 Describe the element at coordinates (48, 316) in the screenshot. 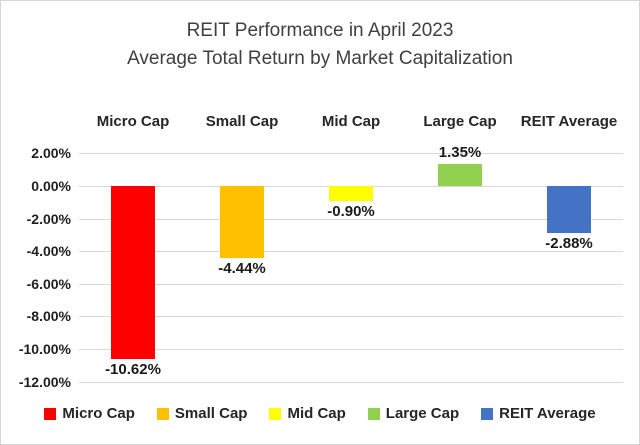

I see `y-axis-tick-label: -8.00%` at that location.